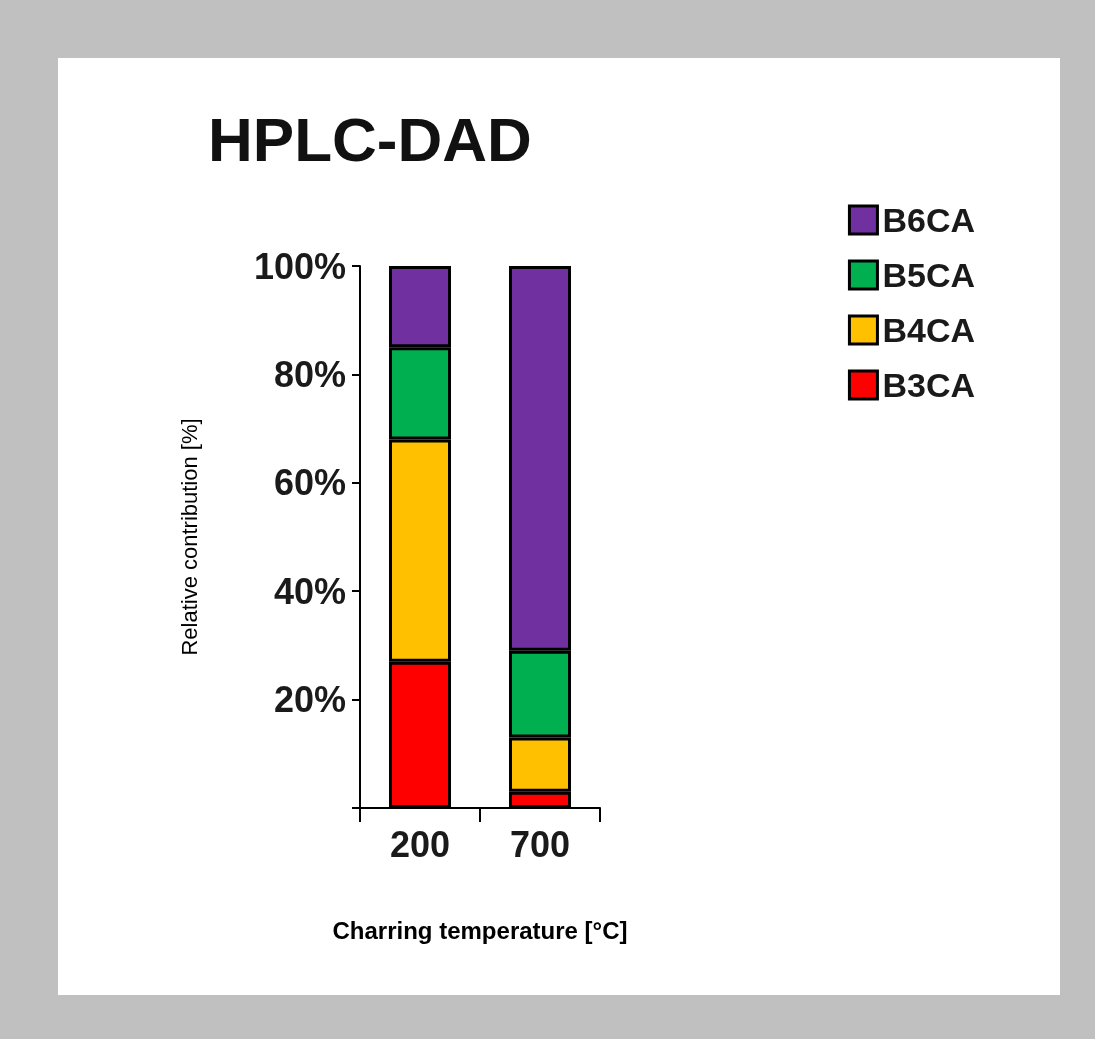  Describe the element at coordinates (929, 385) in the screenshot. I see `legend-label: B3CA` at that location.